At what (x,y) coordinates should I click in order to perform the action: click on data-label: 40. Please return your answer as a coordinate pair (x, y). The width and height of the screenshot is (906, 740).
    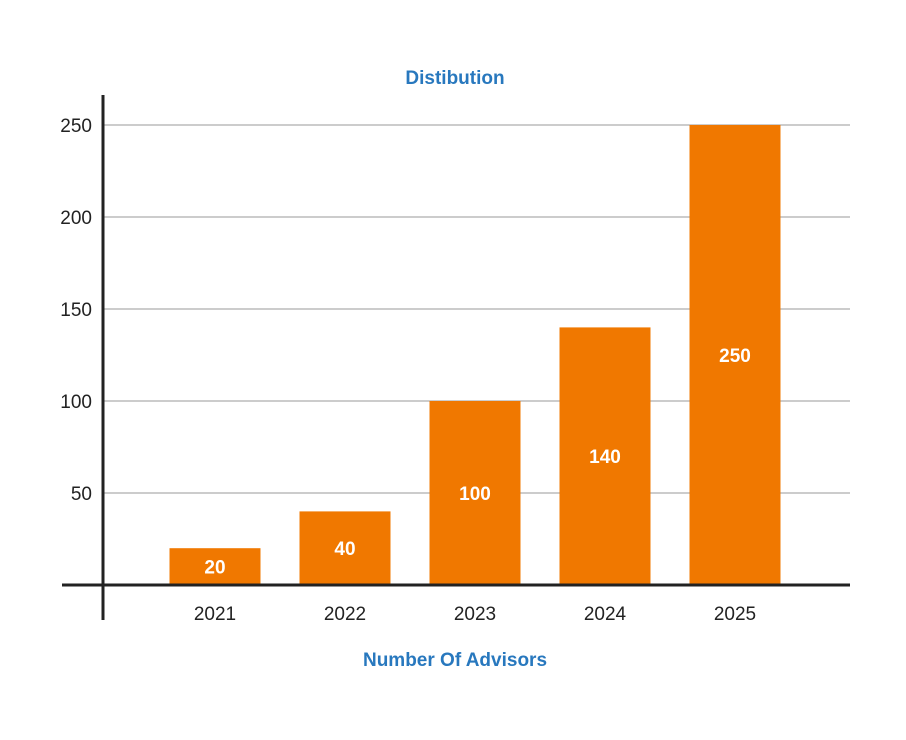
    Looking at the image, I should click on (344, 549).